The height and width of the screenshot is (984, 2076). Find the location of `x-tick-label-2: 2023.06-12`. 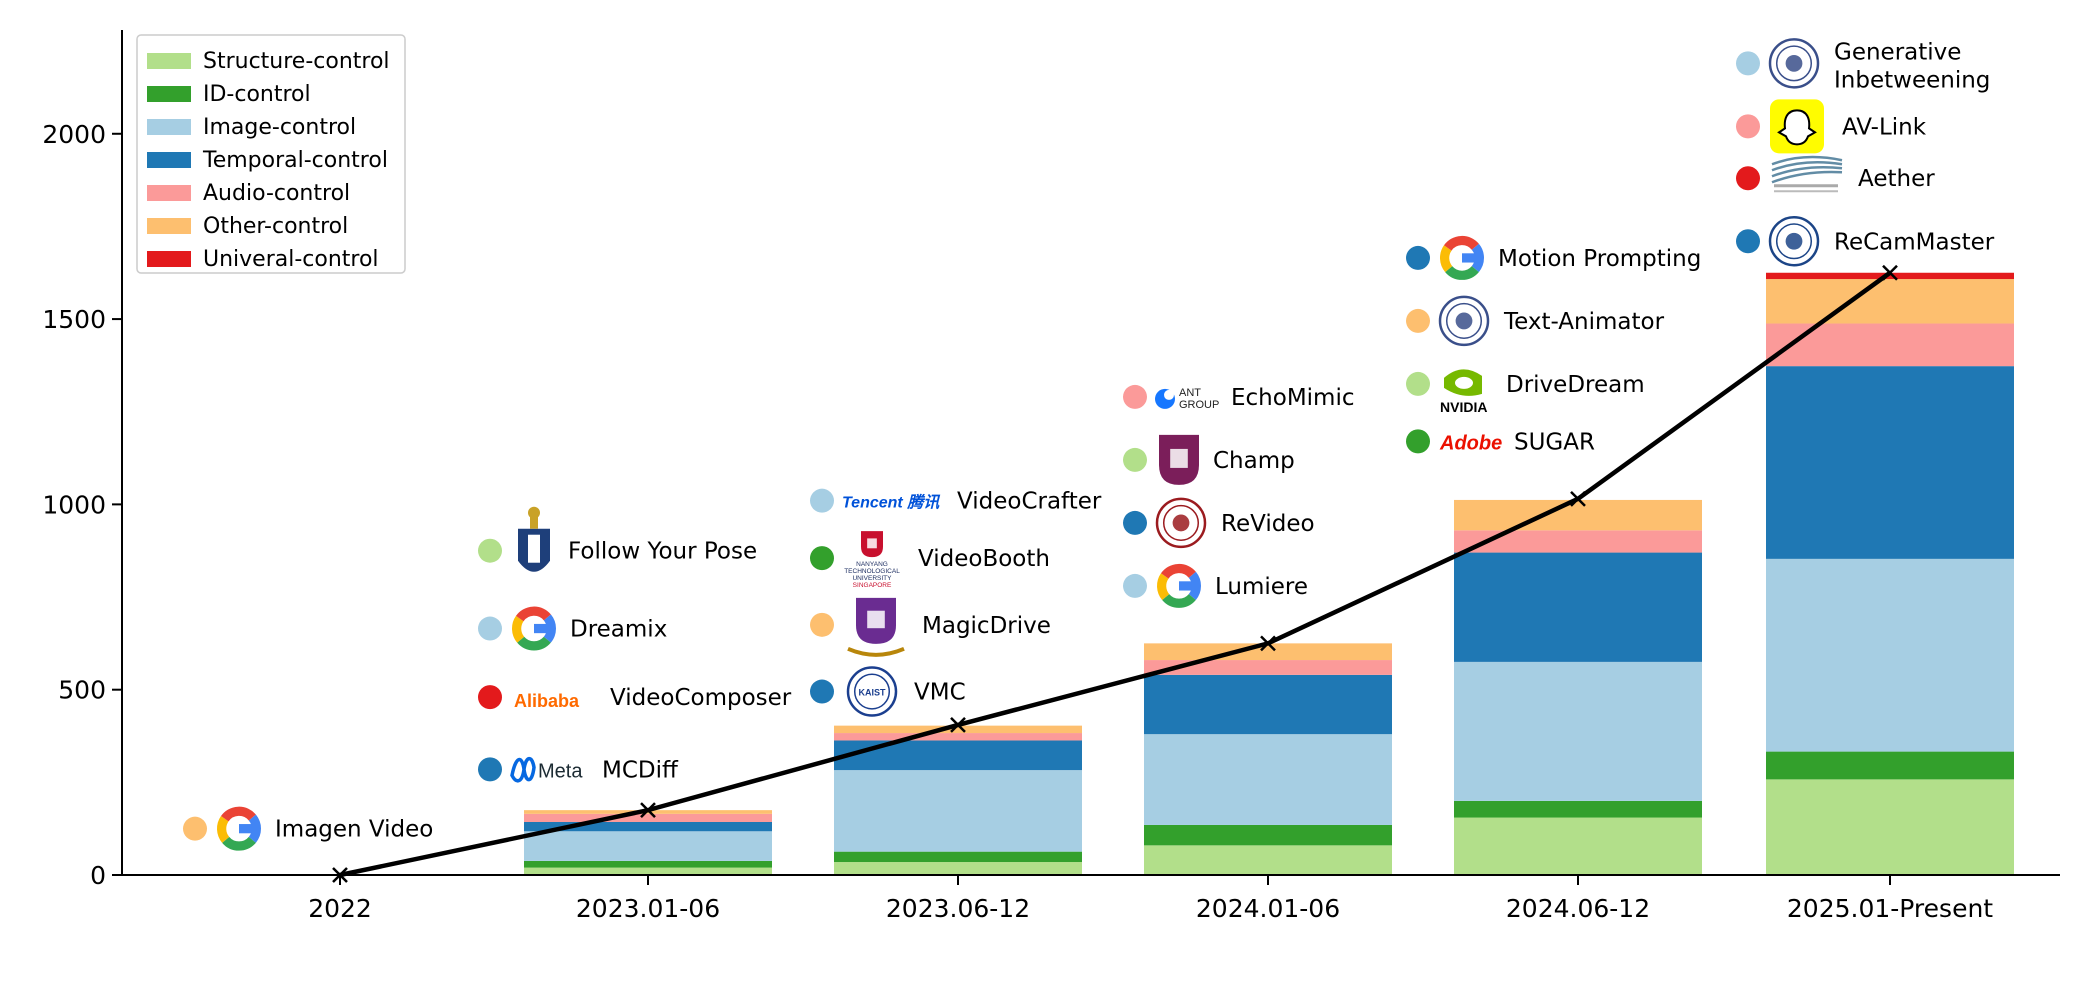

x-tick-label-2: 2023.06-12 is located at coordinates (958, 908).